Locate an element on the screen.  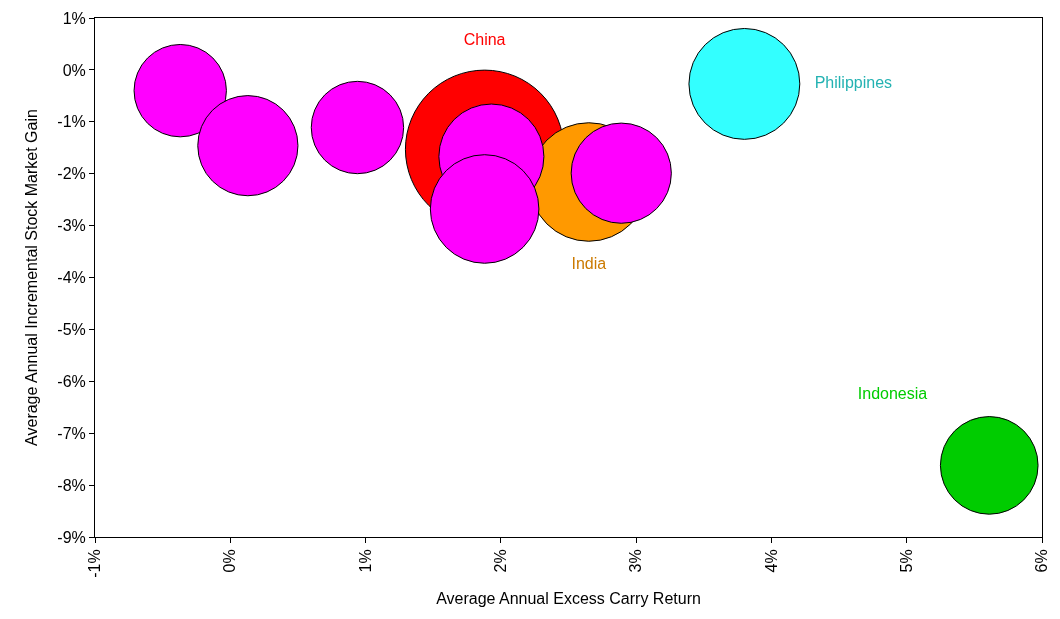
y-tick-label: -2% is located at coordinates (71, 174).